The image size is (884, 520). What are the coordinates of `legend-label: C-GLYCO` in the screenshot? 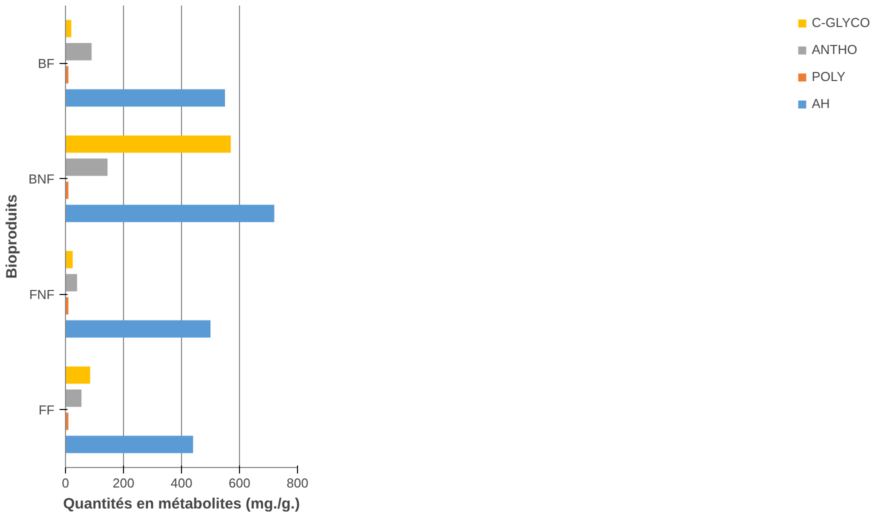 It's located at (841, 22).